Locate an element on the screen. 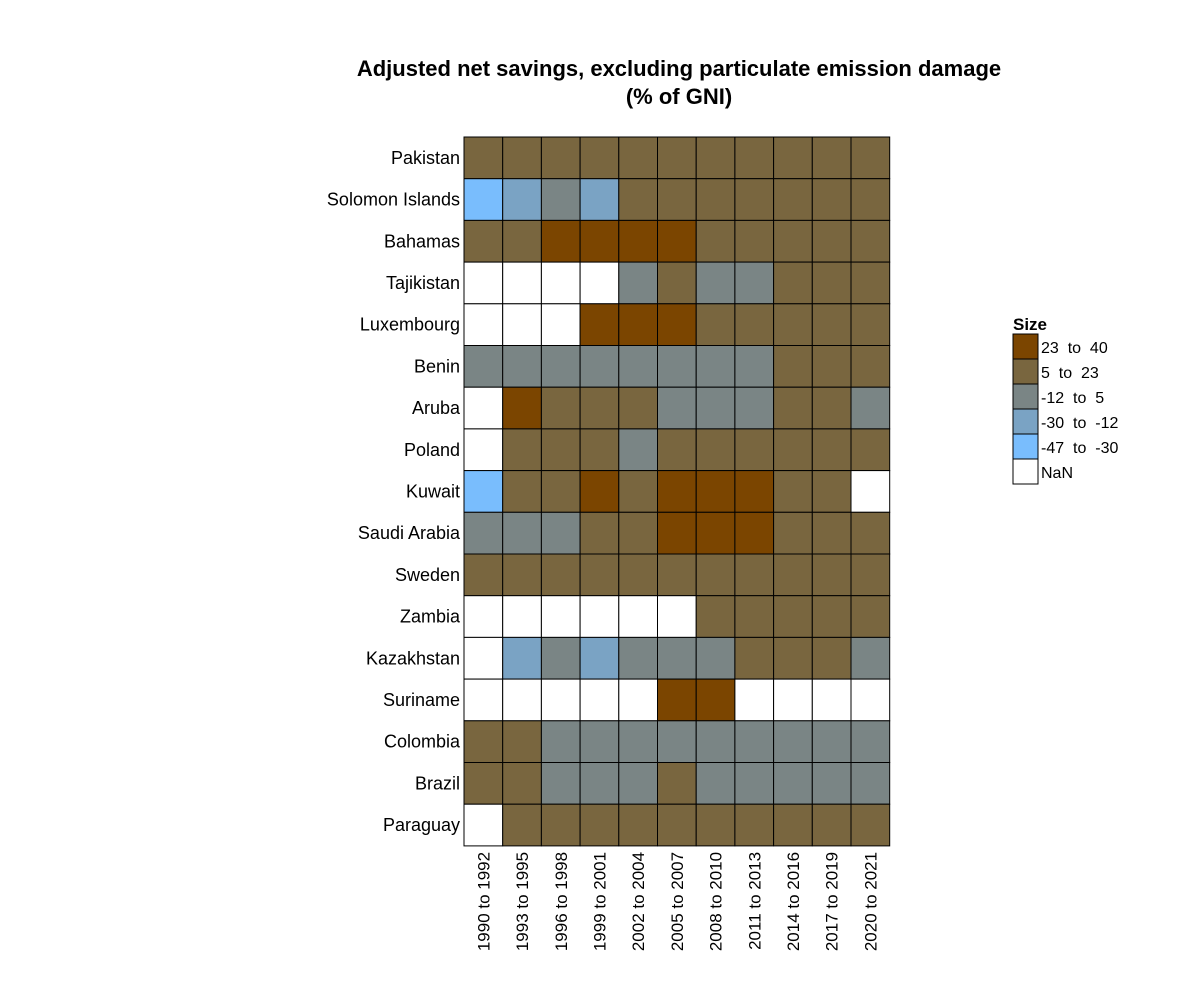 This screenshot has width=1200, height=1000. legend-label: 23 to 40 is located at coordinates (1074, 348).